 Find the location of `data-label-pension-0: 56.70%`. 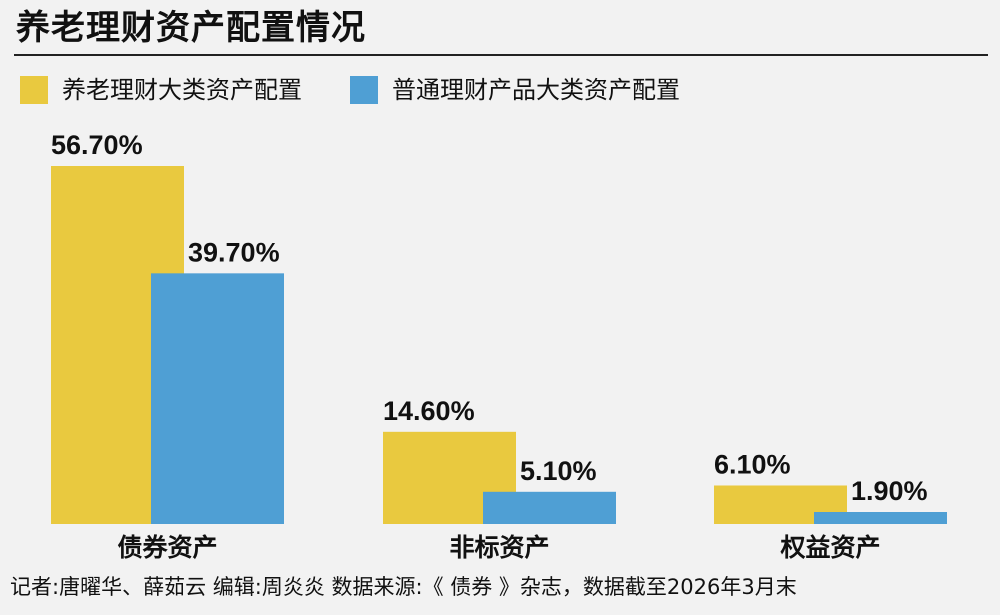

data-label-pension-0: 56.70% is located at coordinates (97, 145).